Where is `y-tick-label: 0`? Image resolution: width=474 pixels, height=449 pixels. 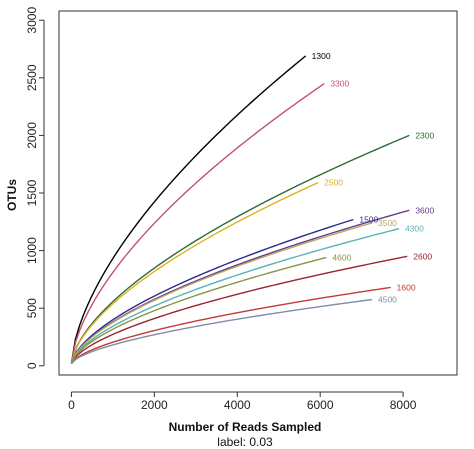
y-tick-label: 0 is located at coordinates (32, 365).